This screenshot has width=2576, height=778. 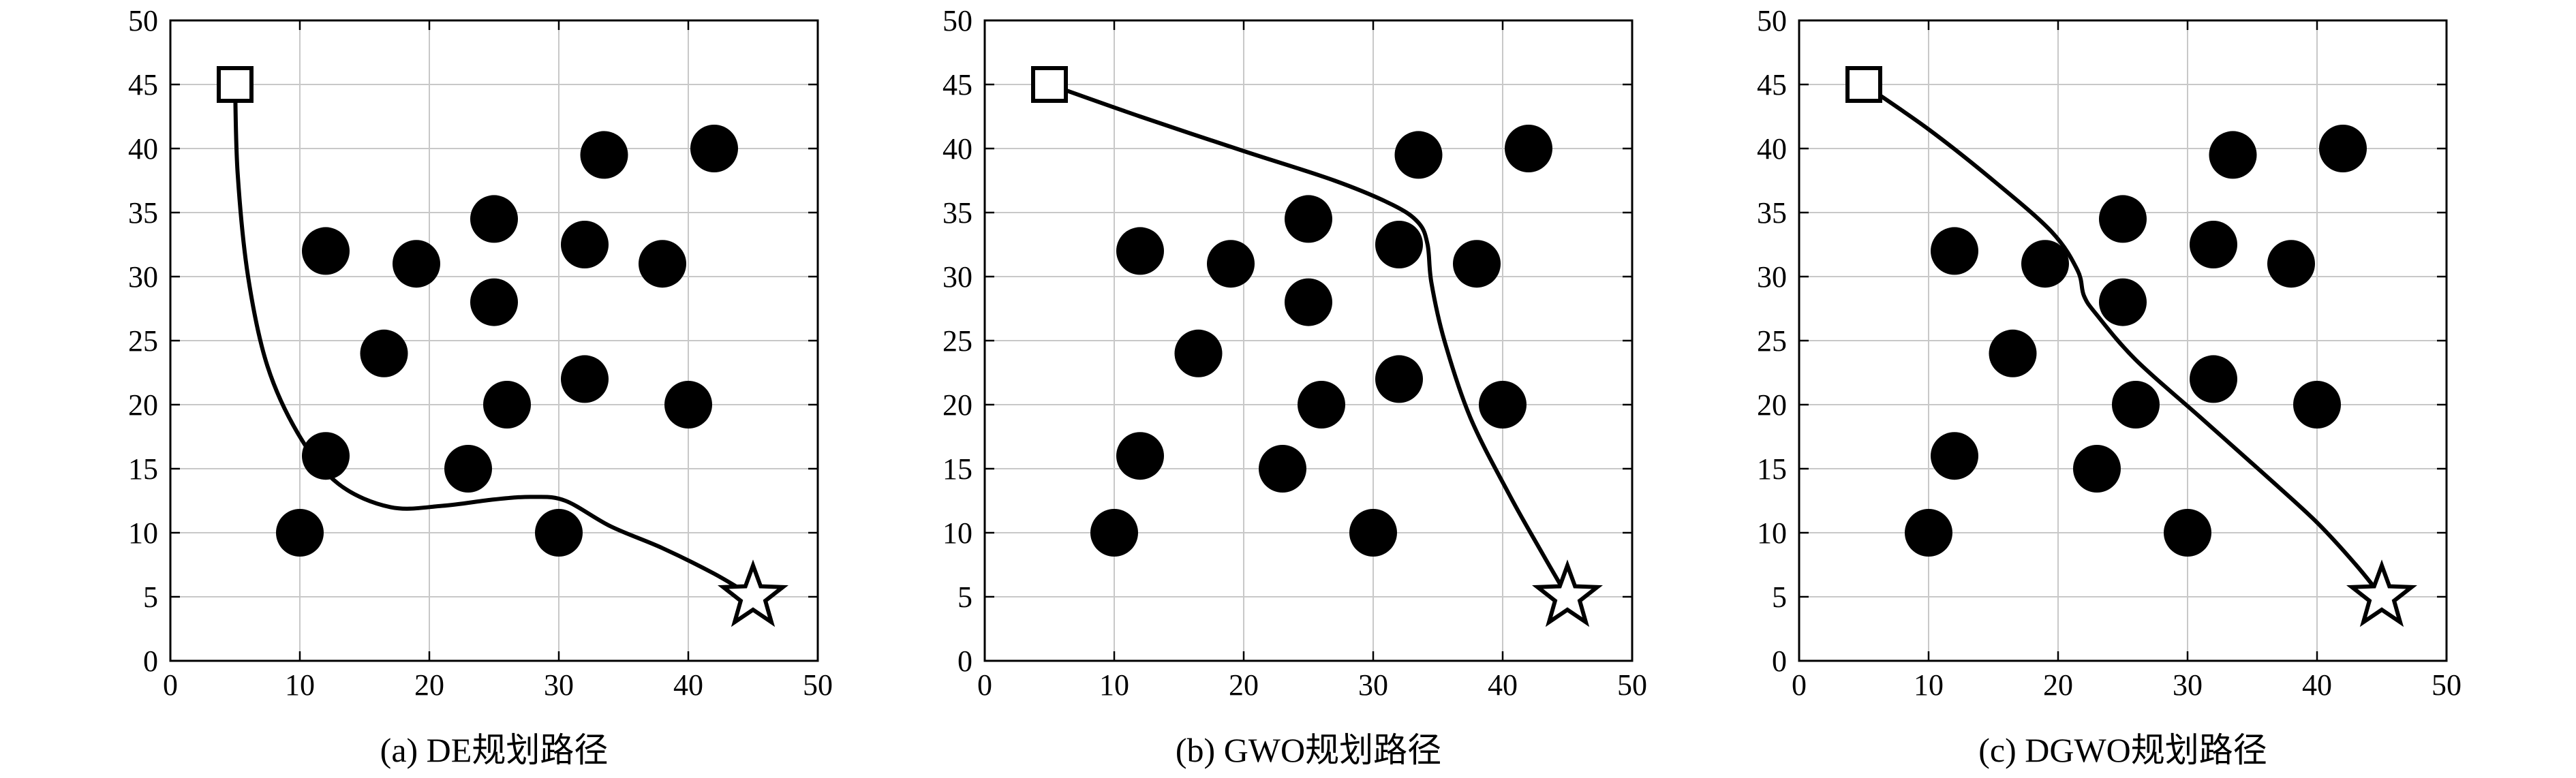 What do you see at coordinates (494, 750) in the screenshot?
I see `chart-caption: (a) DE规划路径` at bounding box center [494, 750].